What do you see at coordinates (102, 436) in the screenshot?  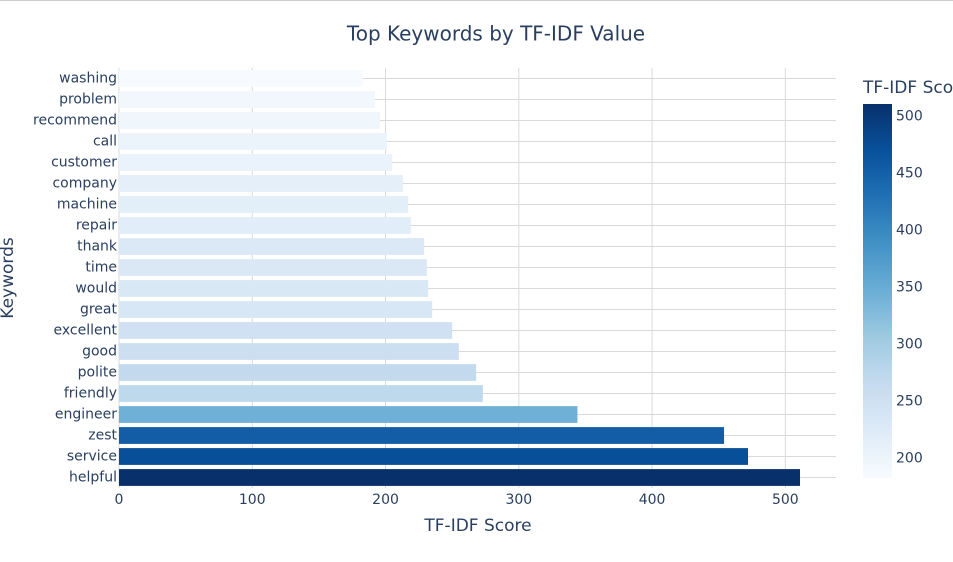 I see `y-tick-label: zest` at bounding box center [102, 436].